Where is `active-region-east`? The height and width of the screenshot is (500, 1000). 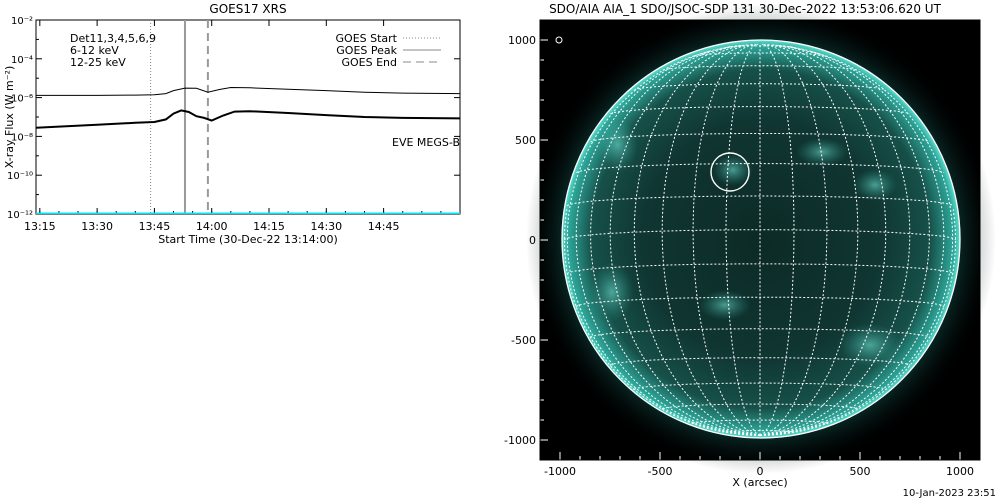 active-region-east is located at coordinates (875, 185).